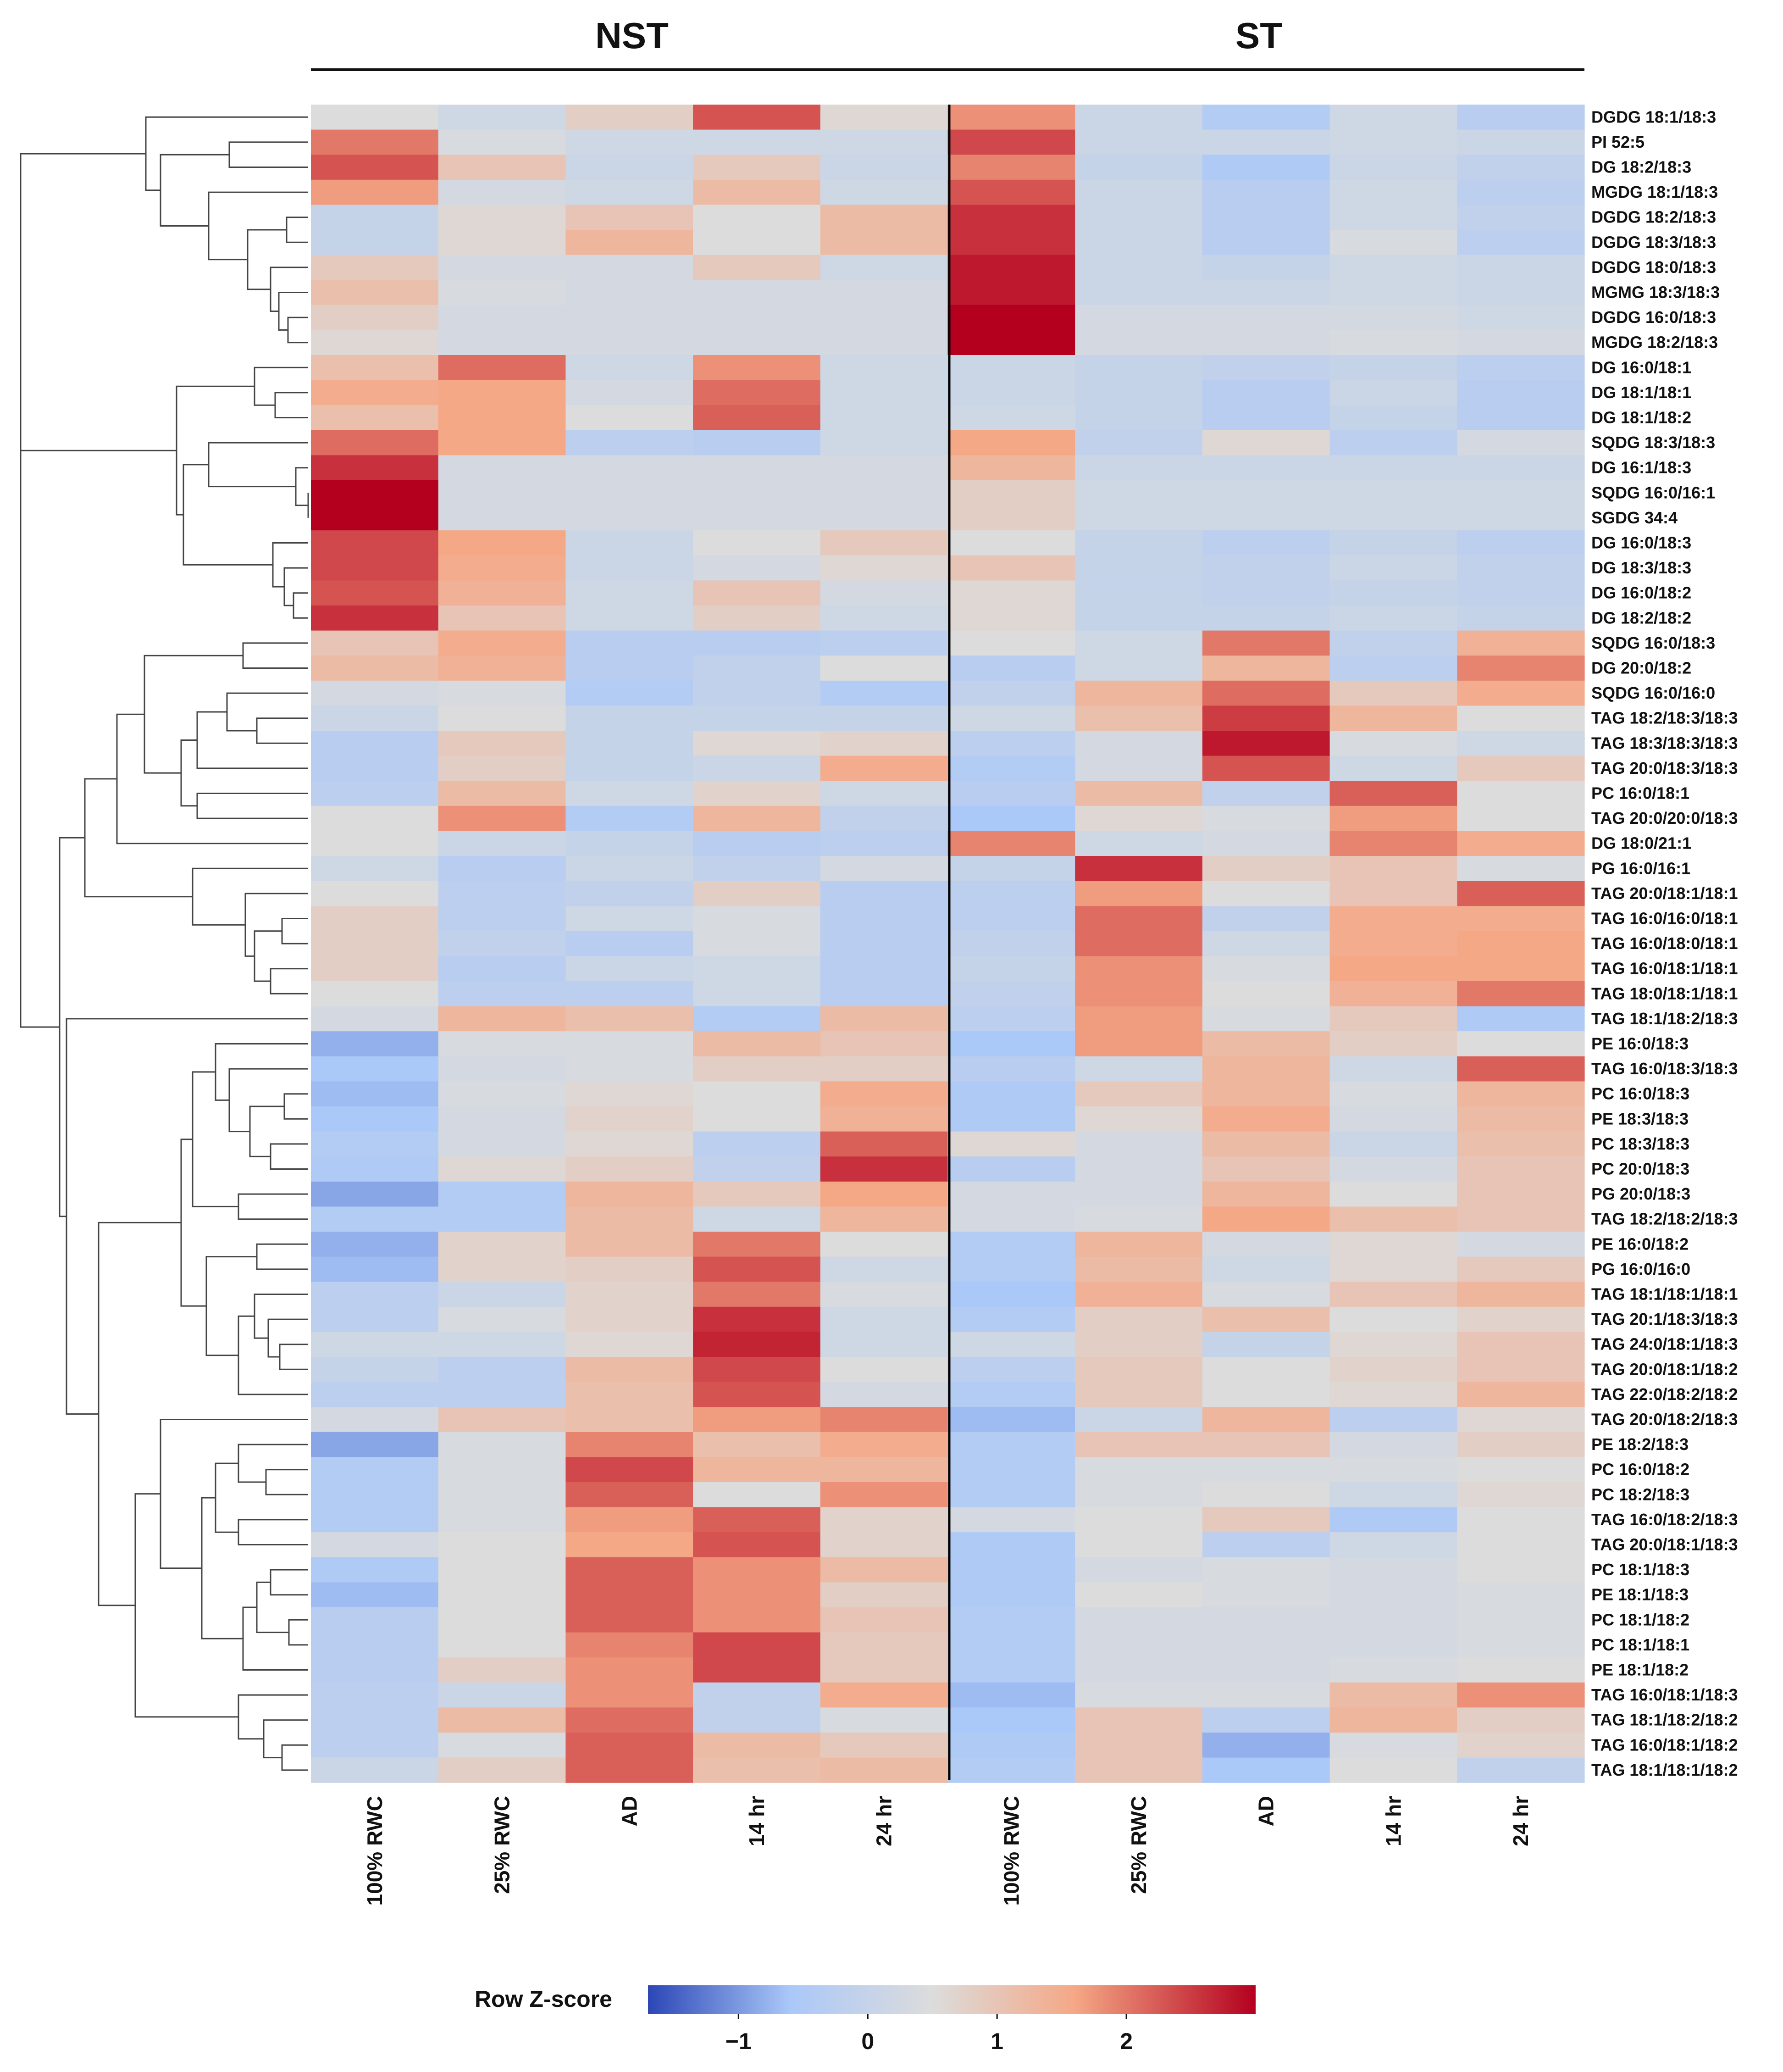 Image resolution: width=1783 pixels, height=2072 pixels. Describe the element at coordinates (1266, 1811) in the screenshot. I see `column-label: AD` at that location.